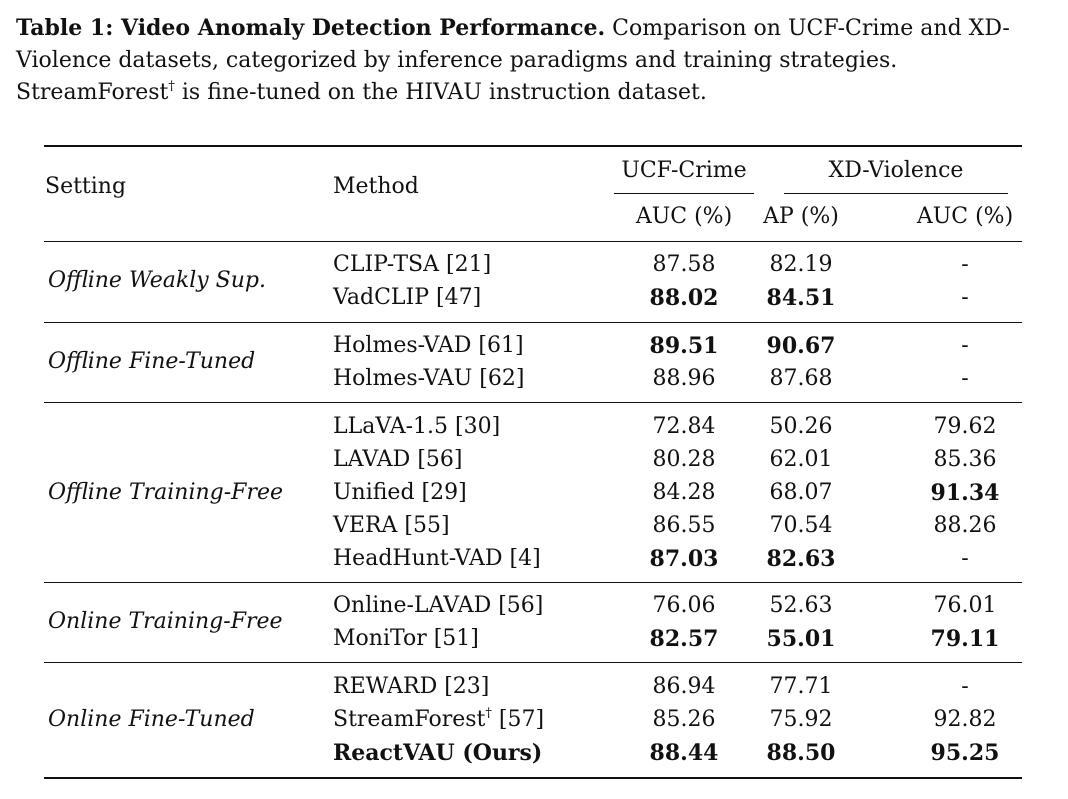  I want to click on ucf-auc-cell: 86.94, so click(684, 686).